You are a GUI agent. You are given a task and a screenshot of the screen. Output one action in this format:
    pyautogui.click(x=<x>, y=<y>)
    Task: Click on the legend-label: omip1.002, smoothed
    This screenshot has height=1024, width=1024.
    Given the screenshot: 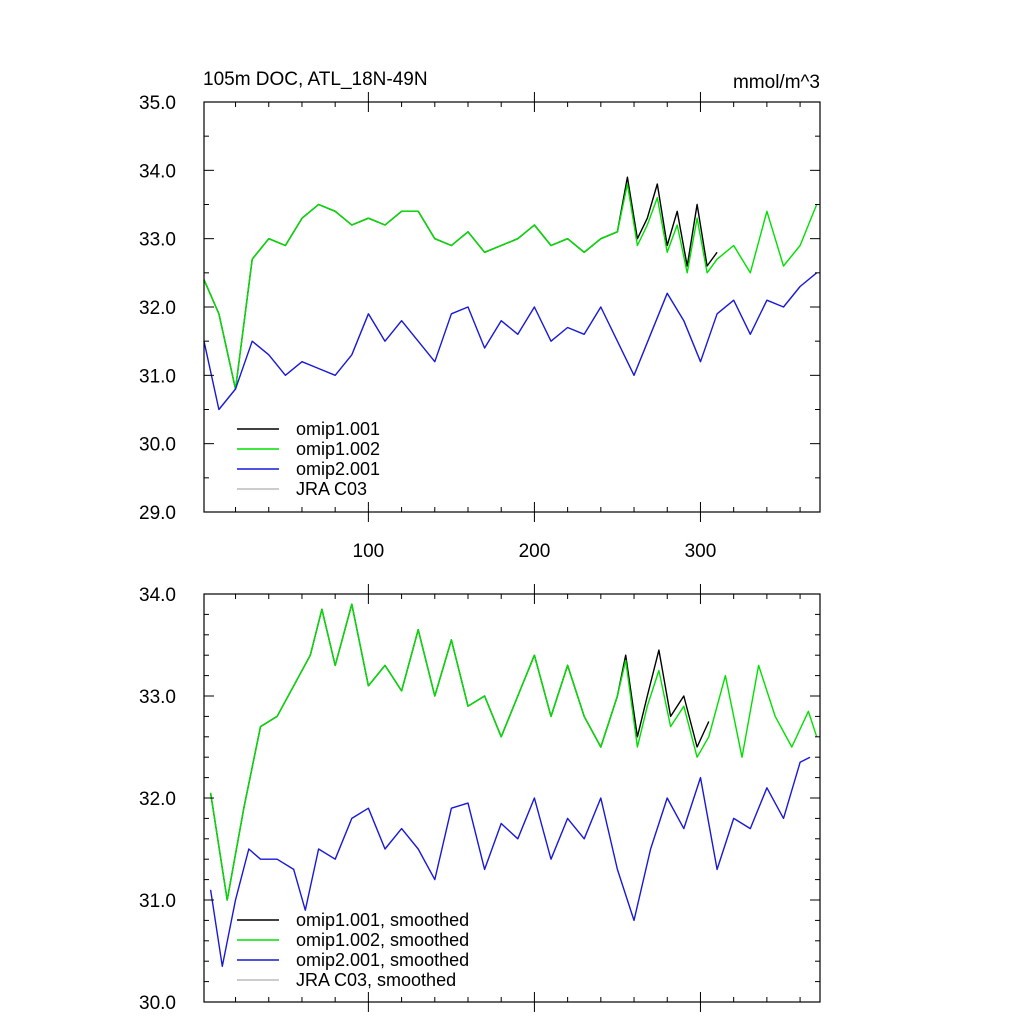 What is the action you would take?
    pyautogui.click(x=382, y=940)
    